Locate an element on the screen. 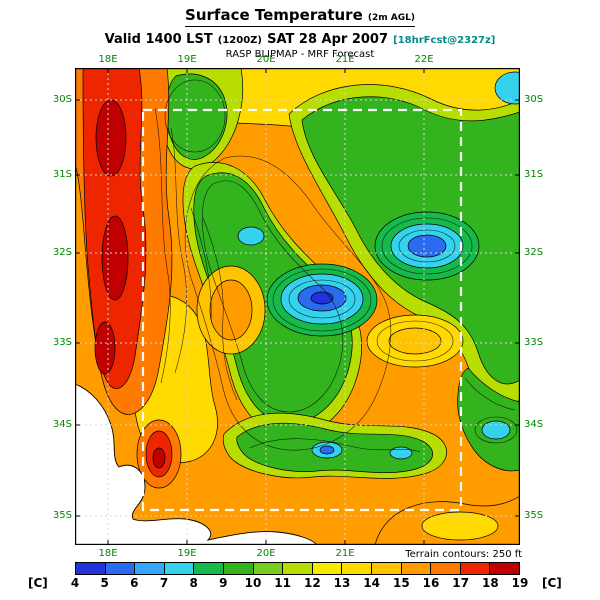 This screenshot has height=600, width=600. contour-basin-ring is located at coordinates (415, 341).